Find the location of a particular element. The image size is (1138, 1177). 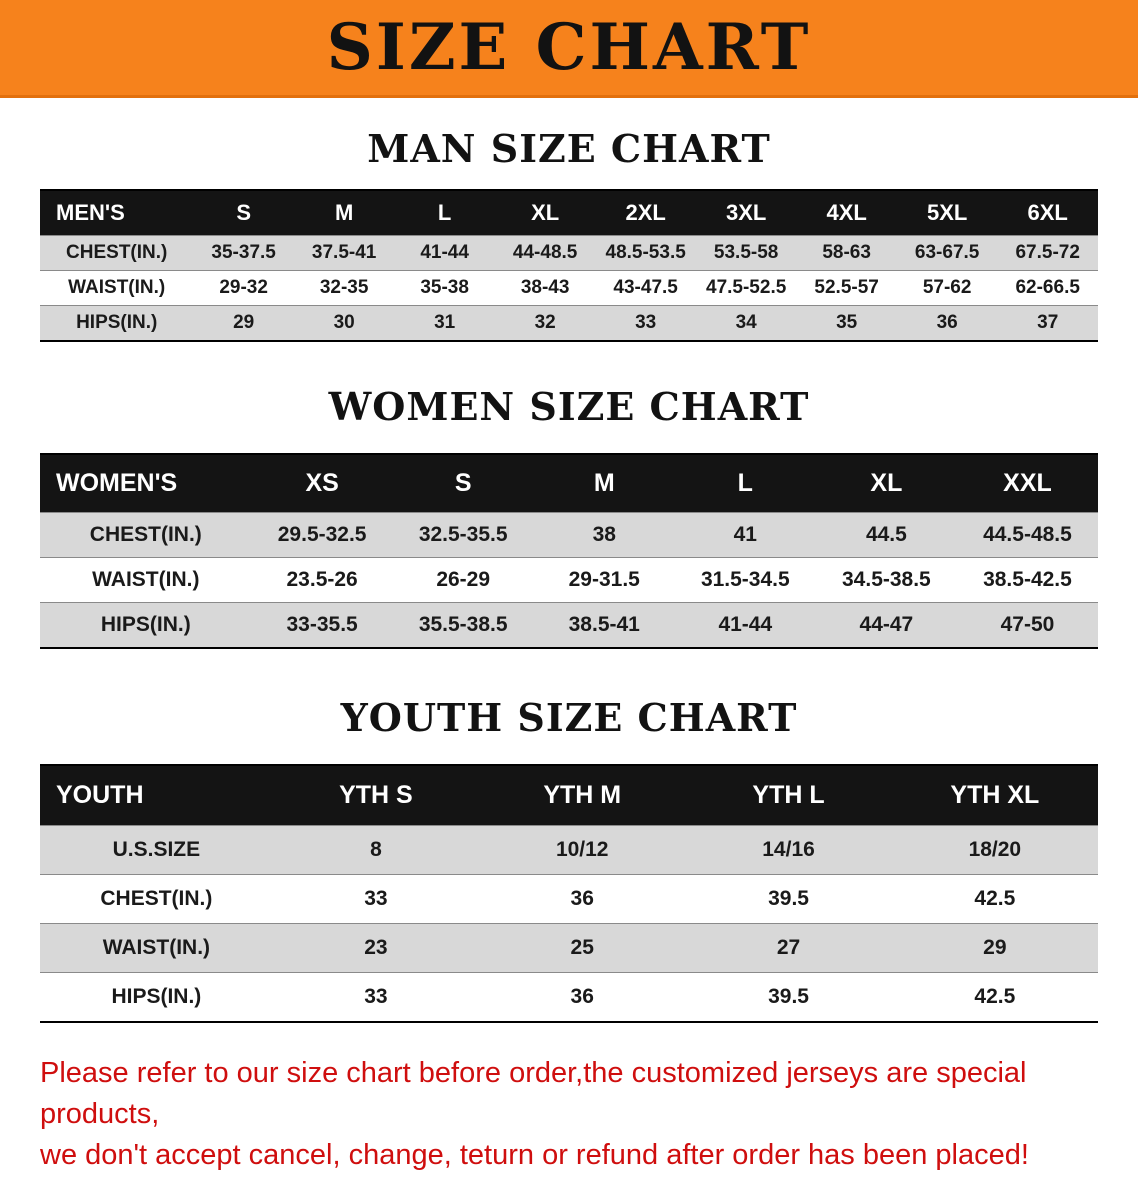

page-title: SIZE CHART is located at coordinates (569, 47).